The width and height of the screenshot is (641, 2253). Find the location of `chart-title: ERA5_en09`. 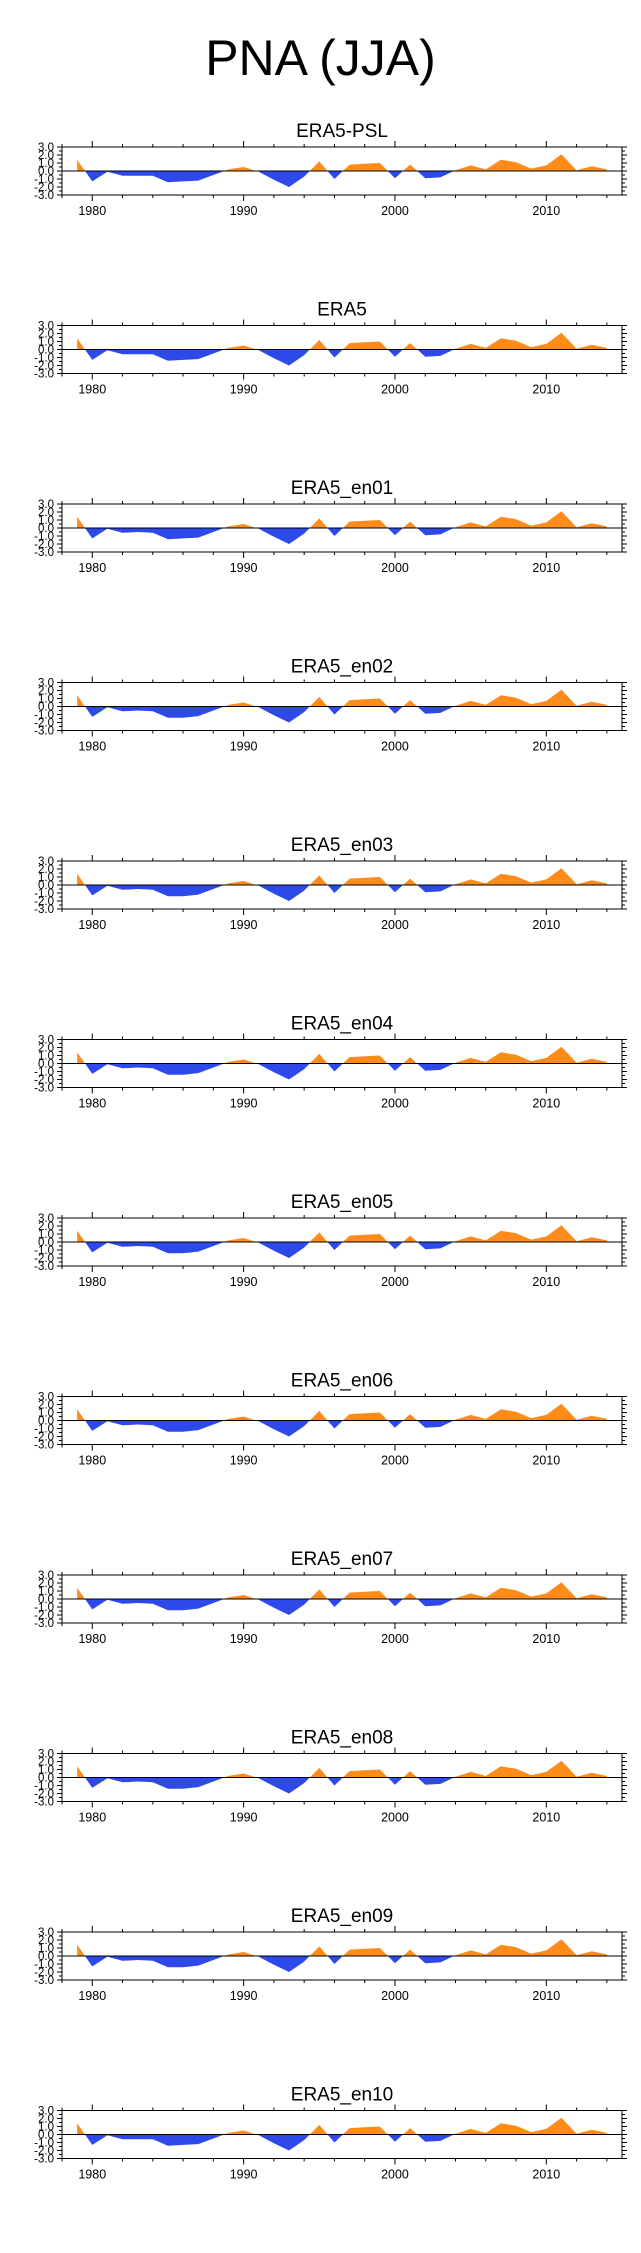

chart-title: ERA5_en09 is located at coordinates (342, 1916).